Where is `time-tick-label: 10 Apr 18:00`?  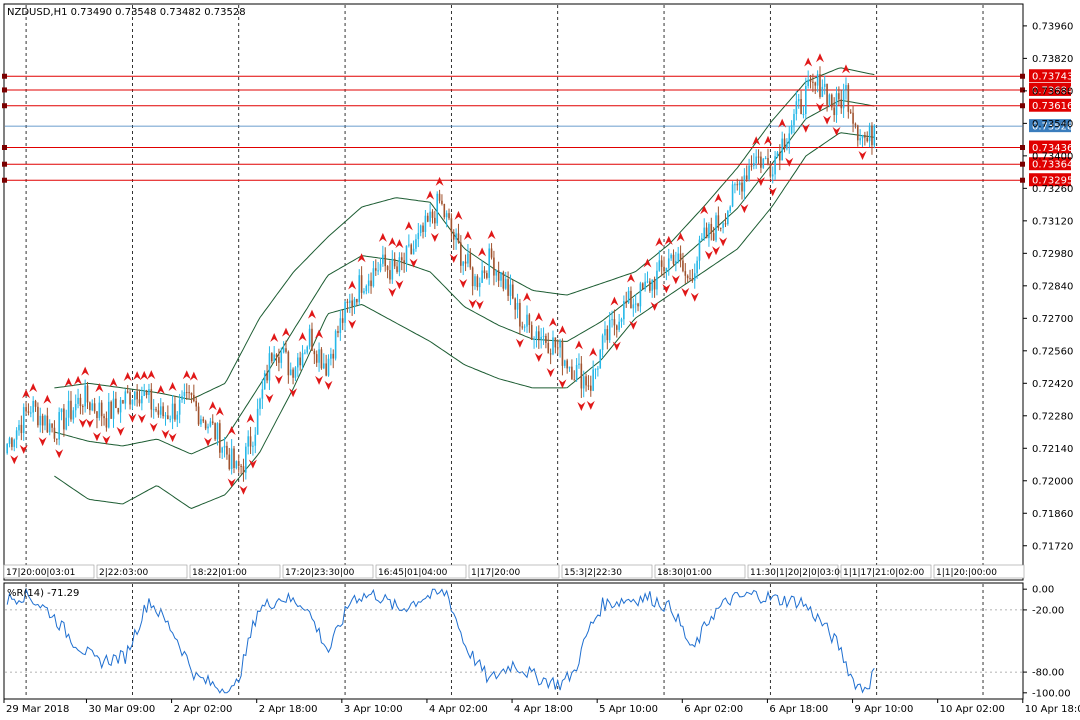 time-tick-label: 10 Apr 18:00 is located at coordinates (1052, 709).